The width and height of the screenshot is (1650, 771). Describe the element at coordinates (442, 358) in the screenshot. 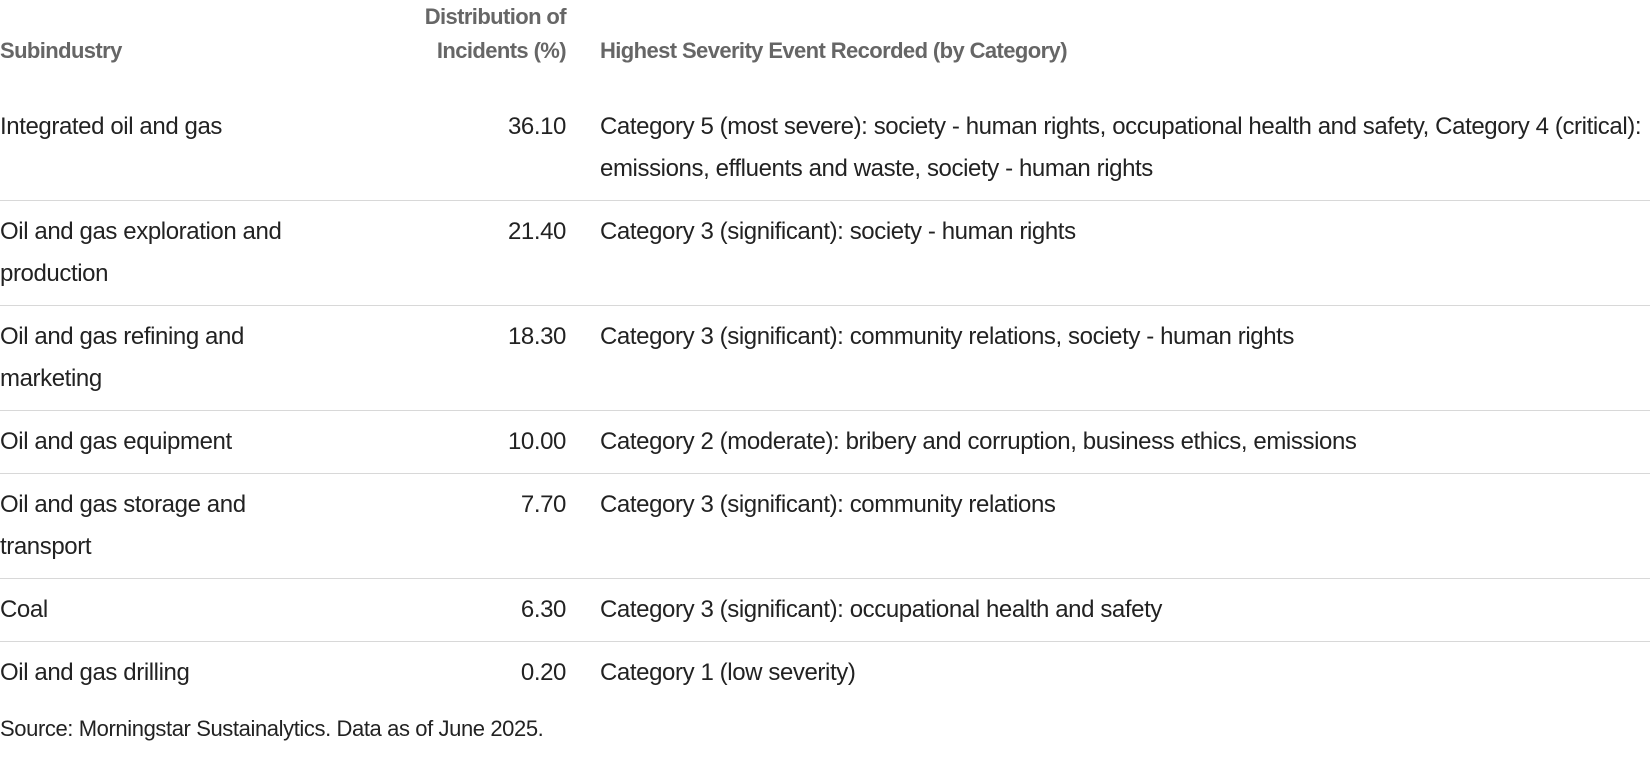

I see `distribution-cell: 18.30` at that location.